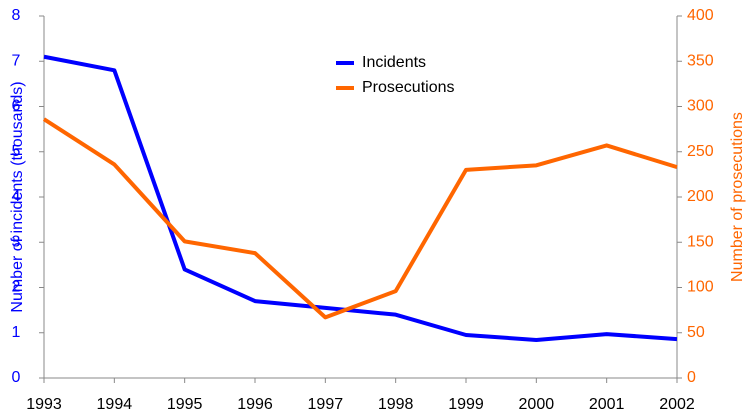  What do you see at coordinates (16, 332) in the screenshot?
I see `y-tick-label: 1` at bounding box center [16, 332].